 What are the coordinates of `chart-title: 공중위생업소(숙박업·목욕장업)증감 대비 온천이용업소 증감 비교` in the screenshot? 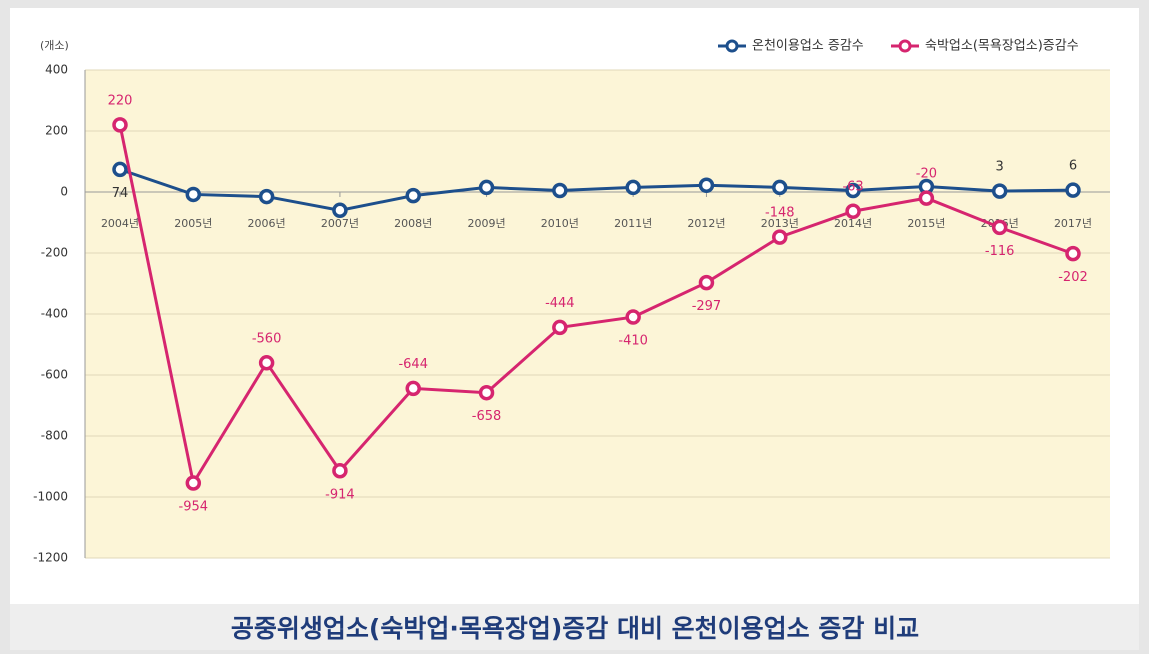 It's located at (575, 628).